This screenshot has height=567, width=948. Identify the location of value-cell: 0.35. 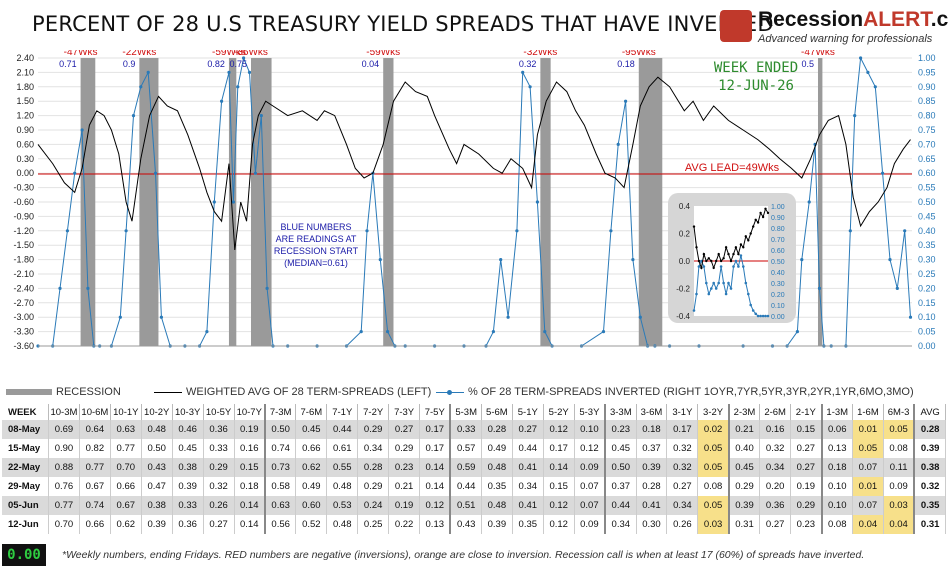
(497, 486).